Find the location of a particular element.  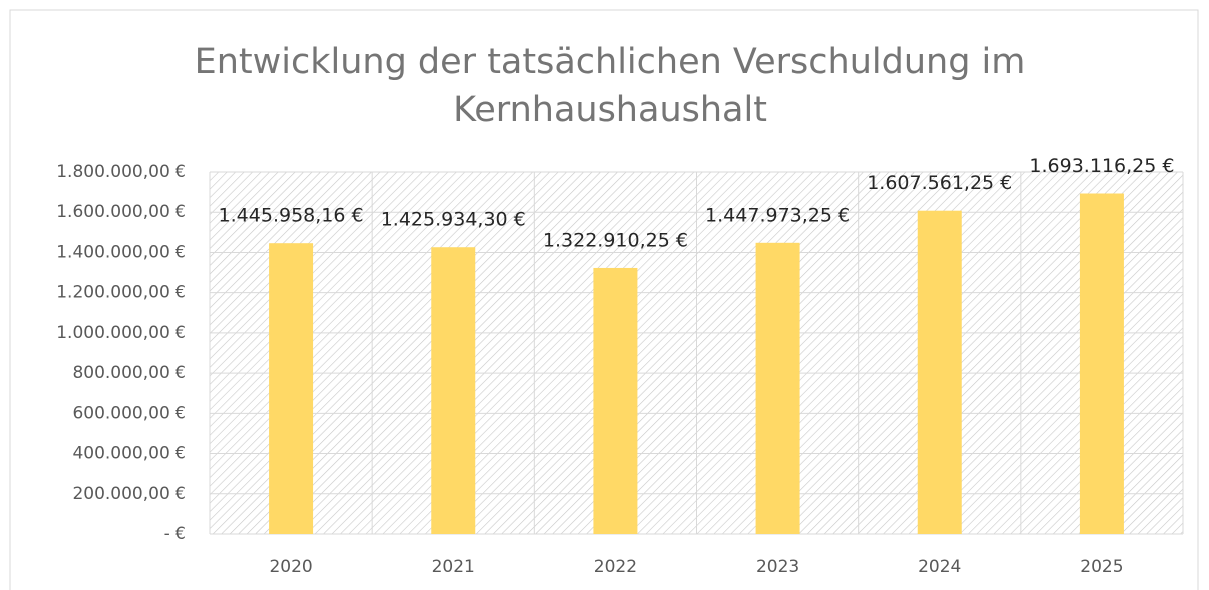

x-tick-label: 2024 is located at coordinates (939, 567).